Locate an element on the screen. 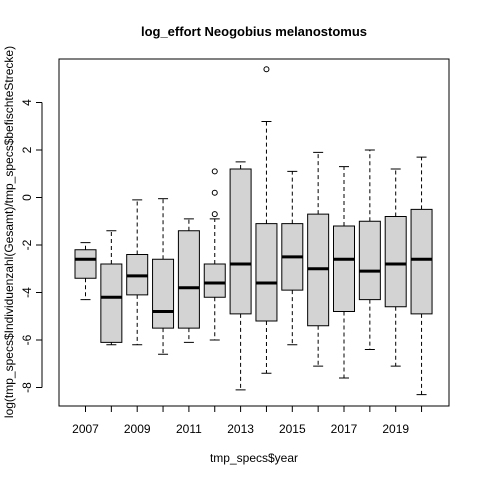  x-axis: 2007 2009 2011 2013 2015 2017 2019 is located at coordinates (247, 420).